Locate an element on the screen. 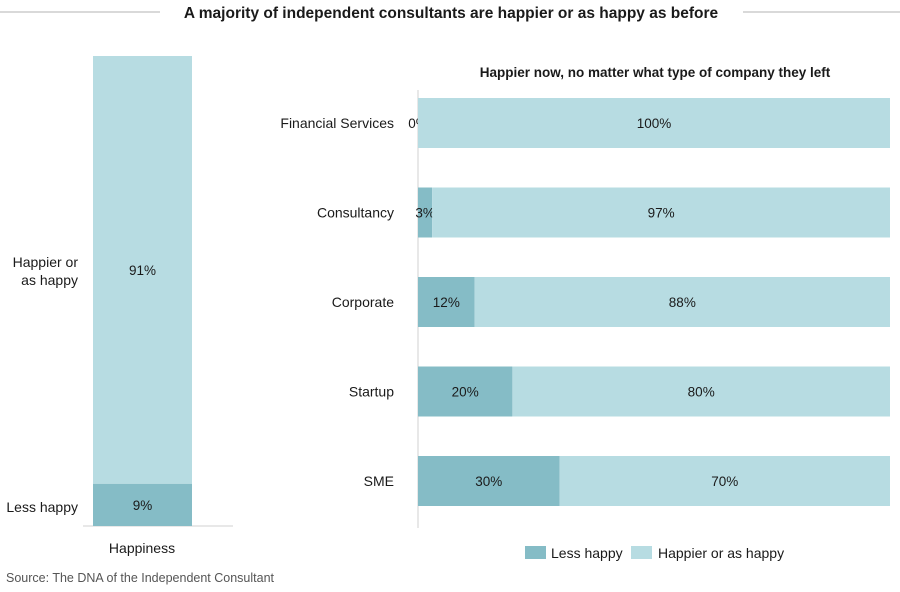 This screenshot has width=900, height=592. legend-swatch-less-happy is located at coordinates (535, 552).